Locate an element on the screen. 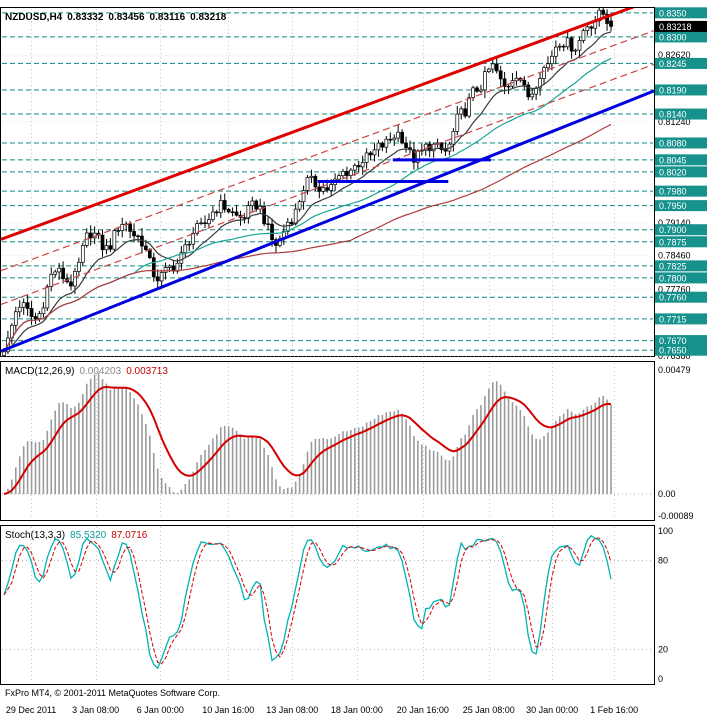  time-axis-label: 10 Jan 16:00 is located at coordinates (228, 710).